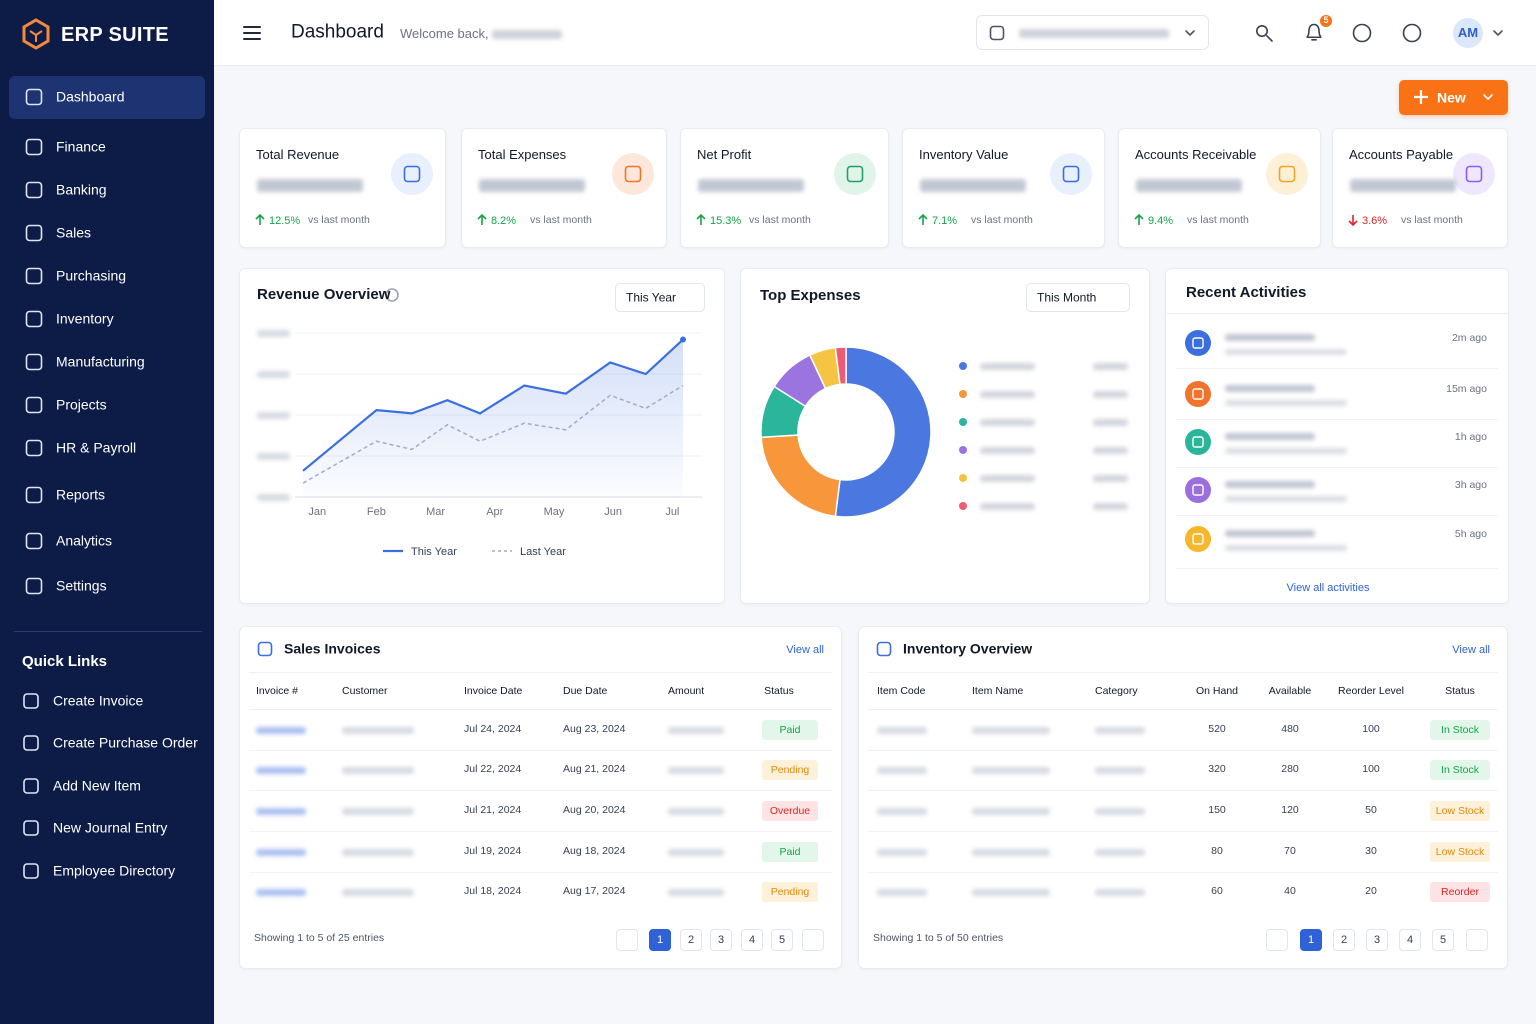 Image resolution: width=1536 pixels, height=1024 pixels. What do you see at coordinates (90, 96) in the screenshot?
I see `nav-item: Dashboard` at bounding box center [90, 96].